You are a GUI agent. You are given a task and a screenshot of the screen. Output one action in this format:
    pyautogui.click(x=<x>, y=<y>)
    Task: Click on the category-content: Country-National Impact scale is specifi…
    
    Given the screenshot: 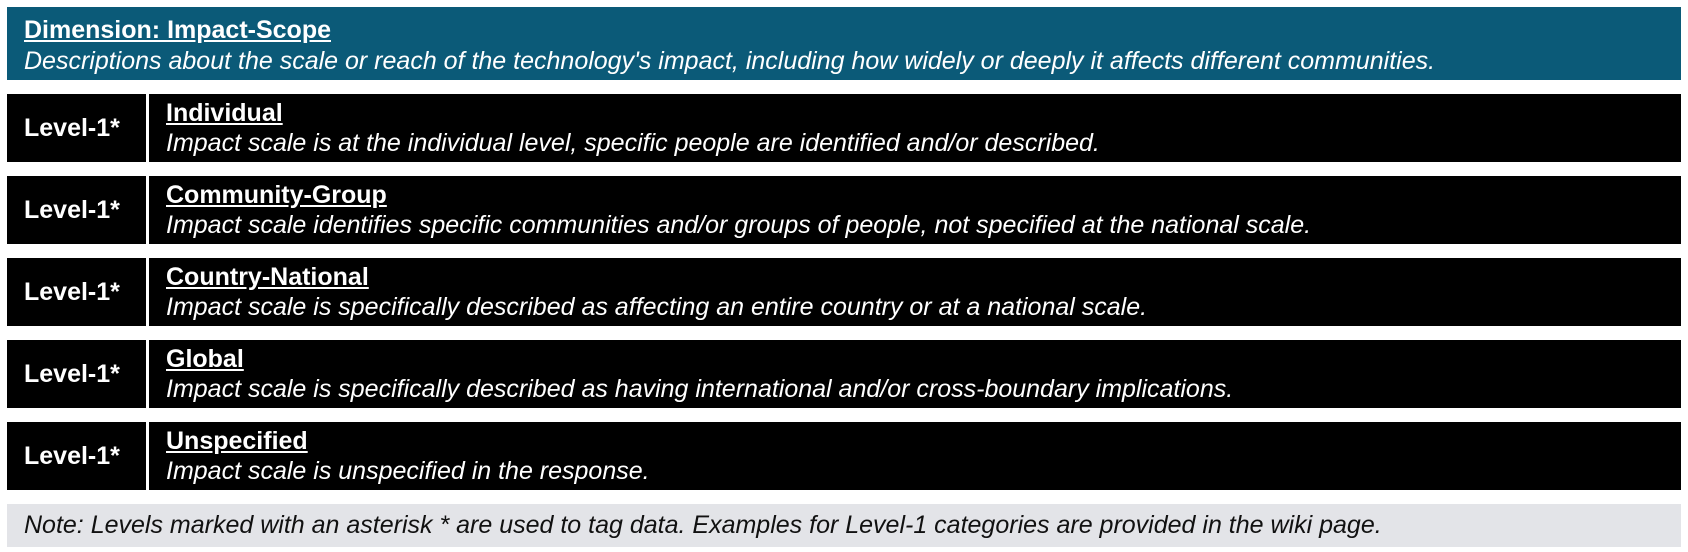 What is the action you would take?
    pyautogui.click(x=915, y=292)
    